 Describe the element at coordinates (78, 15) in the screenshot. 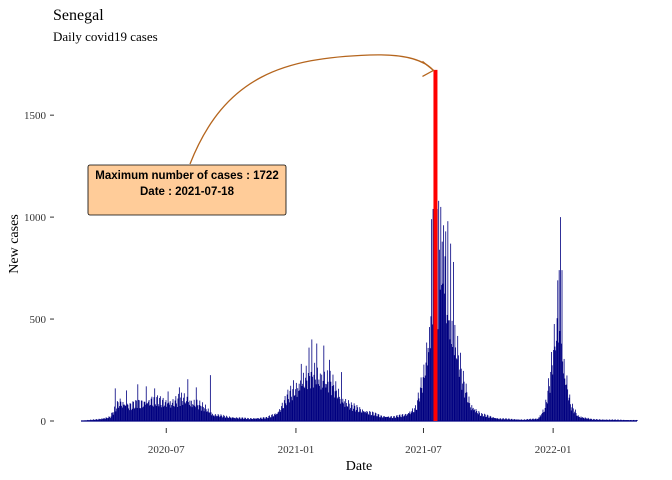

I see `chart-title: Senegal` at that location.